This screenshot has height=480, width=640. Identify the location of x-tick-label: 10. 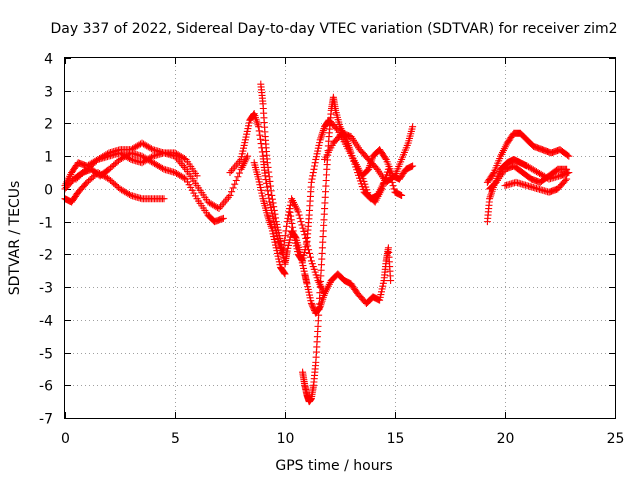
(286, 439).